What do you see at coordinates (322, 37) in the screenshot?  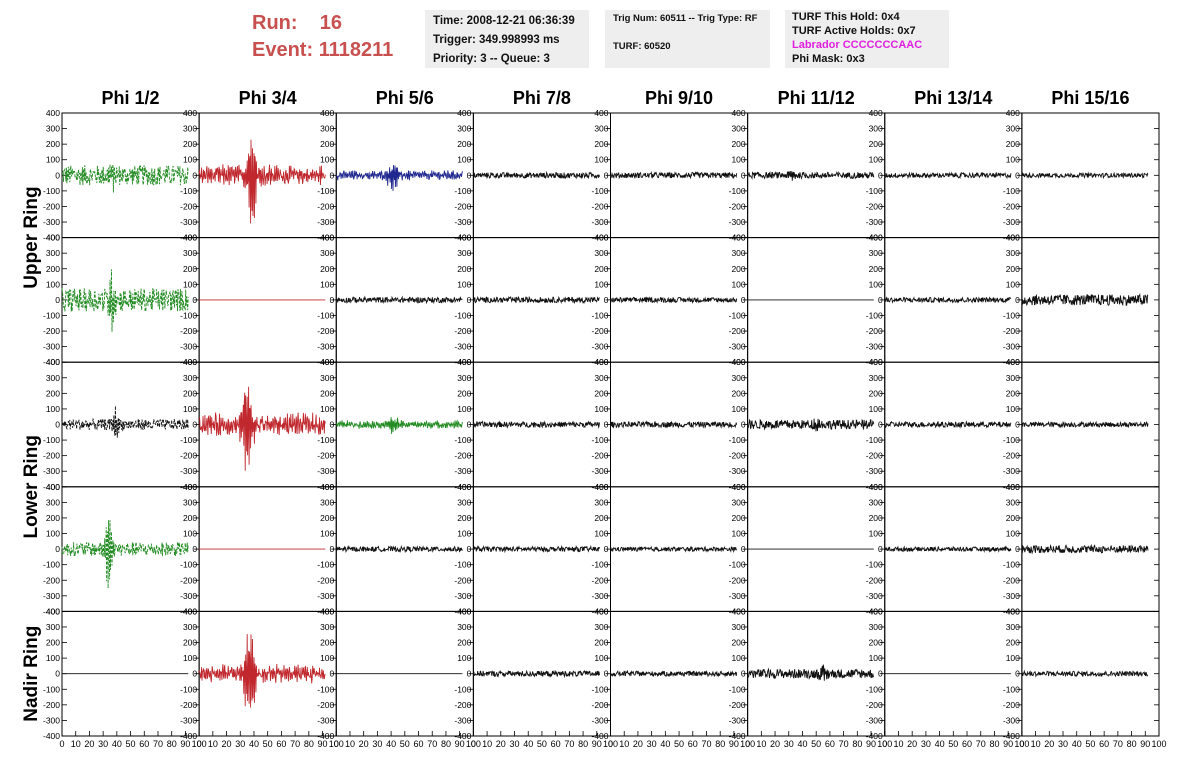 I see `run-event-box: Run: 16 Event: 1118211` at bounding box center [322, 37].